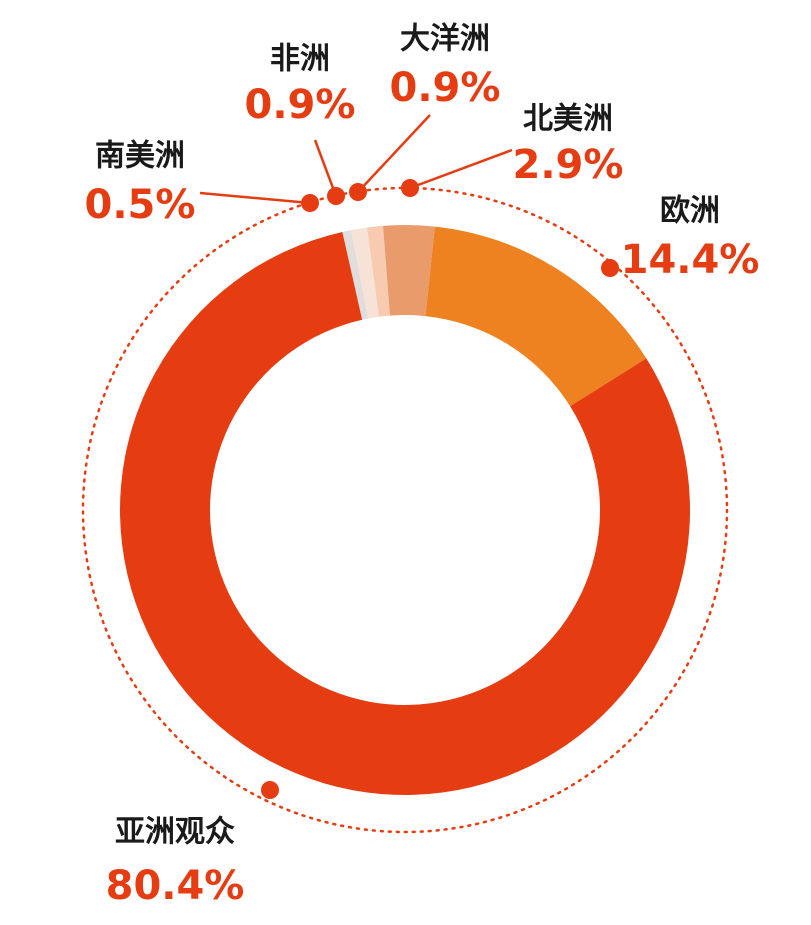 Image resolution: width=811 pixels, height=925 pixels. I want to click on category-label: 北美洲, so click(568, 119).